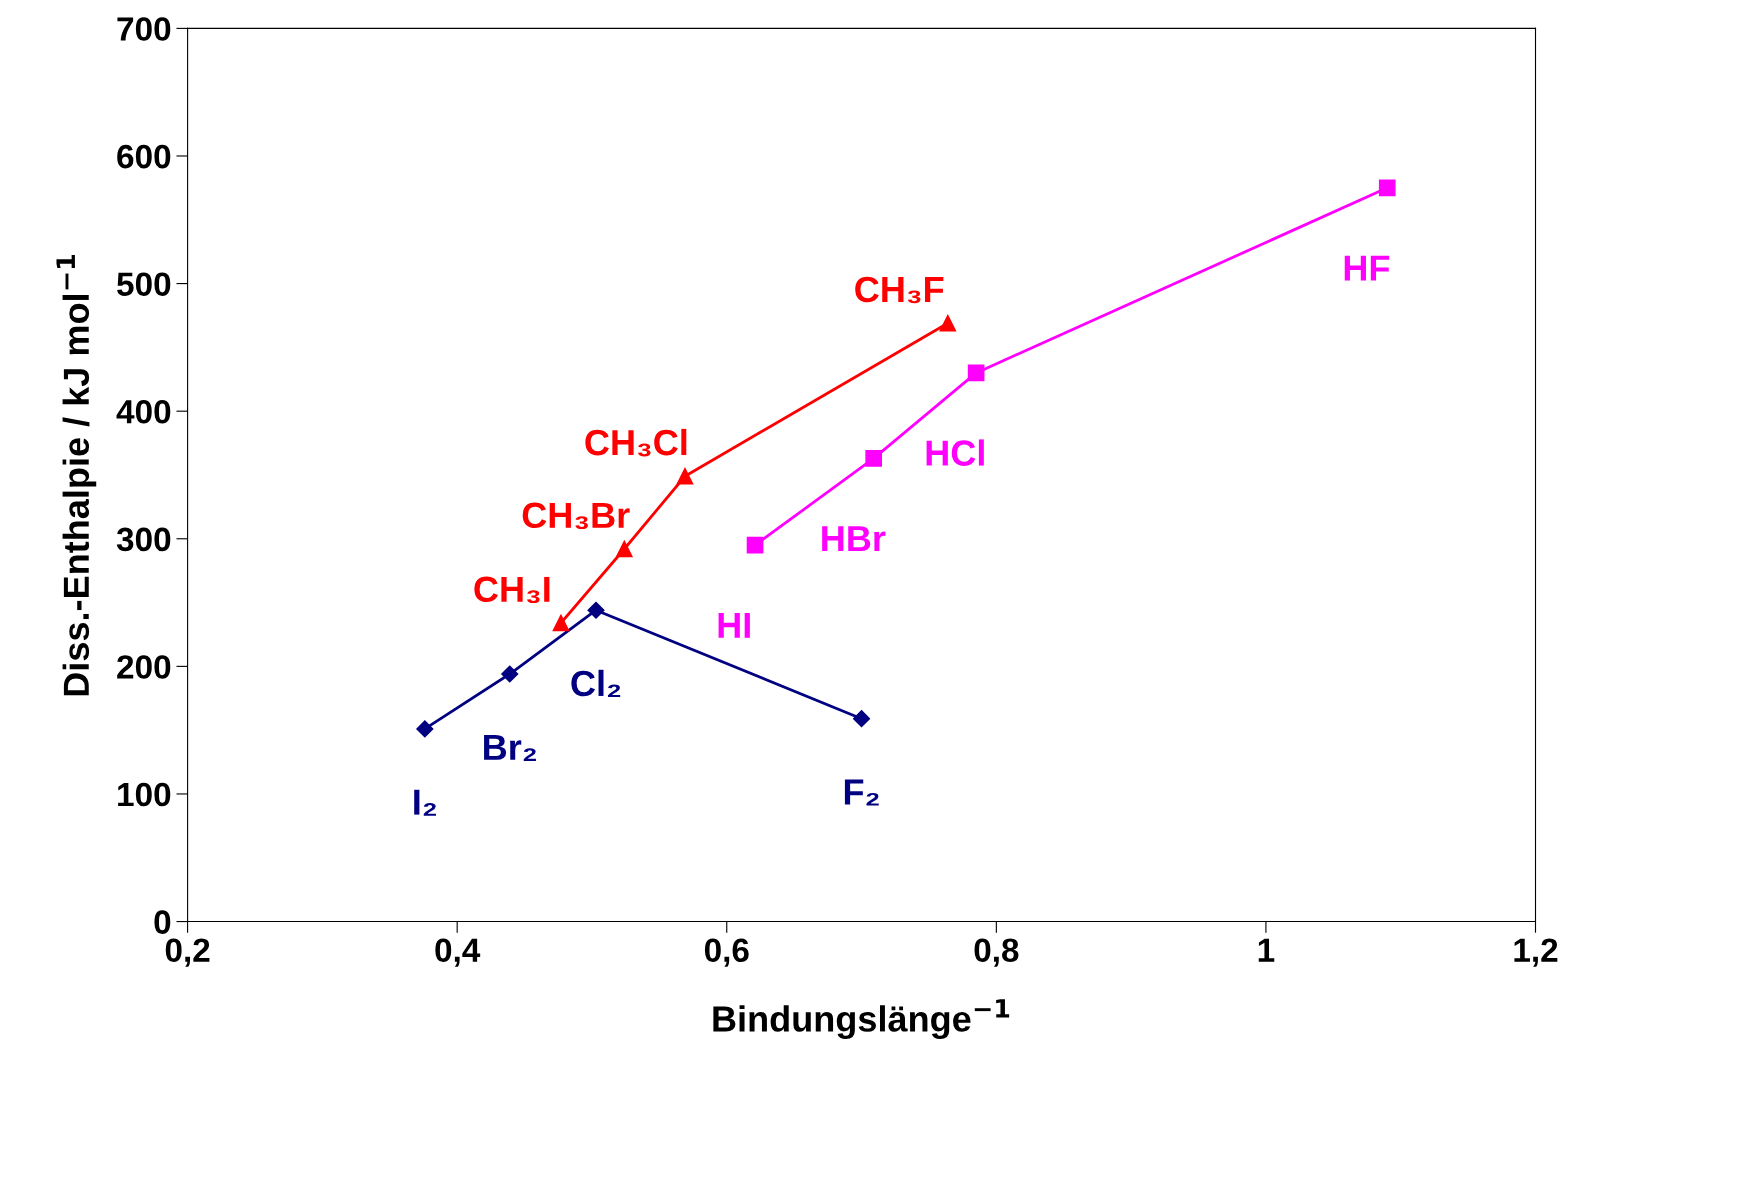 This screenshot has height=1183, width=1737. I want to click on x-tick-label: 1,2, so click(1536, 952).